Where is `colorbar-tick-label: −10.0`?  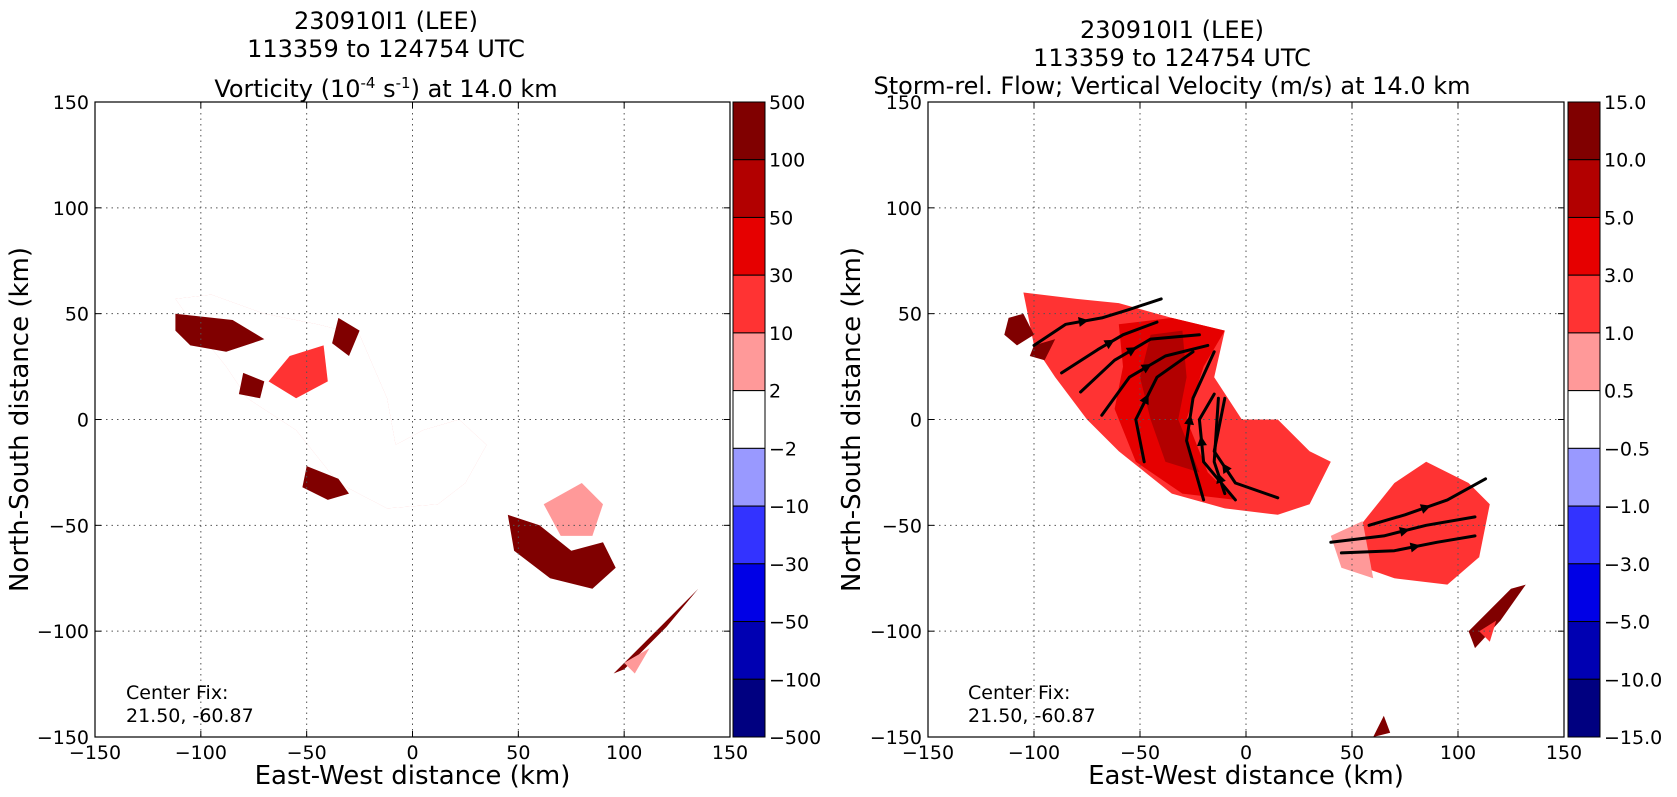 colorbar-tick-label: −10.0 is located at coordinates (1633, 680).